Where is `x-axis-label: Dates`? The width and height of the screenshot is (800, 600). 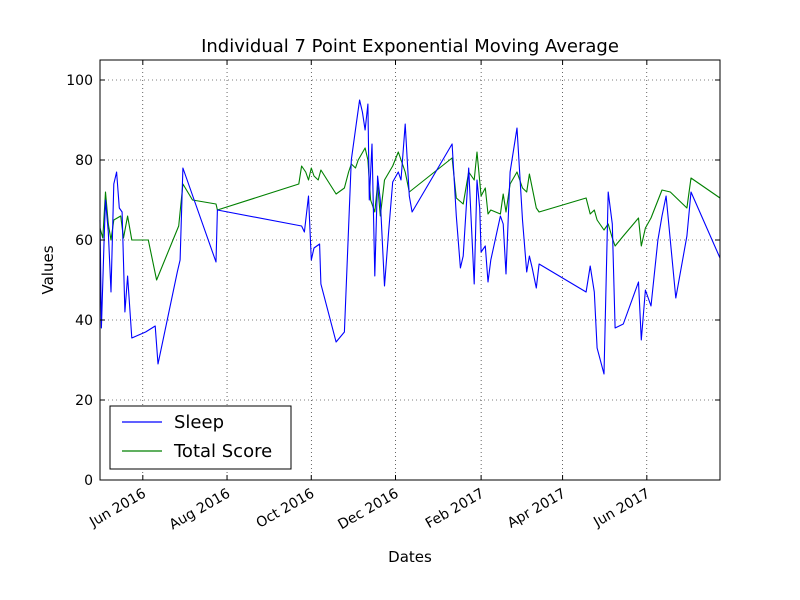
x-axis-label: Dates is located at coordinates (410, 557).